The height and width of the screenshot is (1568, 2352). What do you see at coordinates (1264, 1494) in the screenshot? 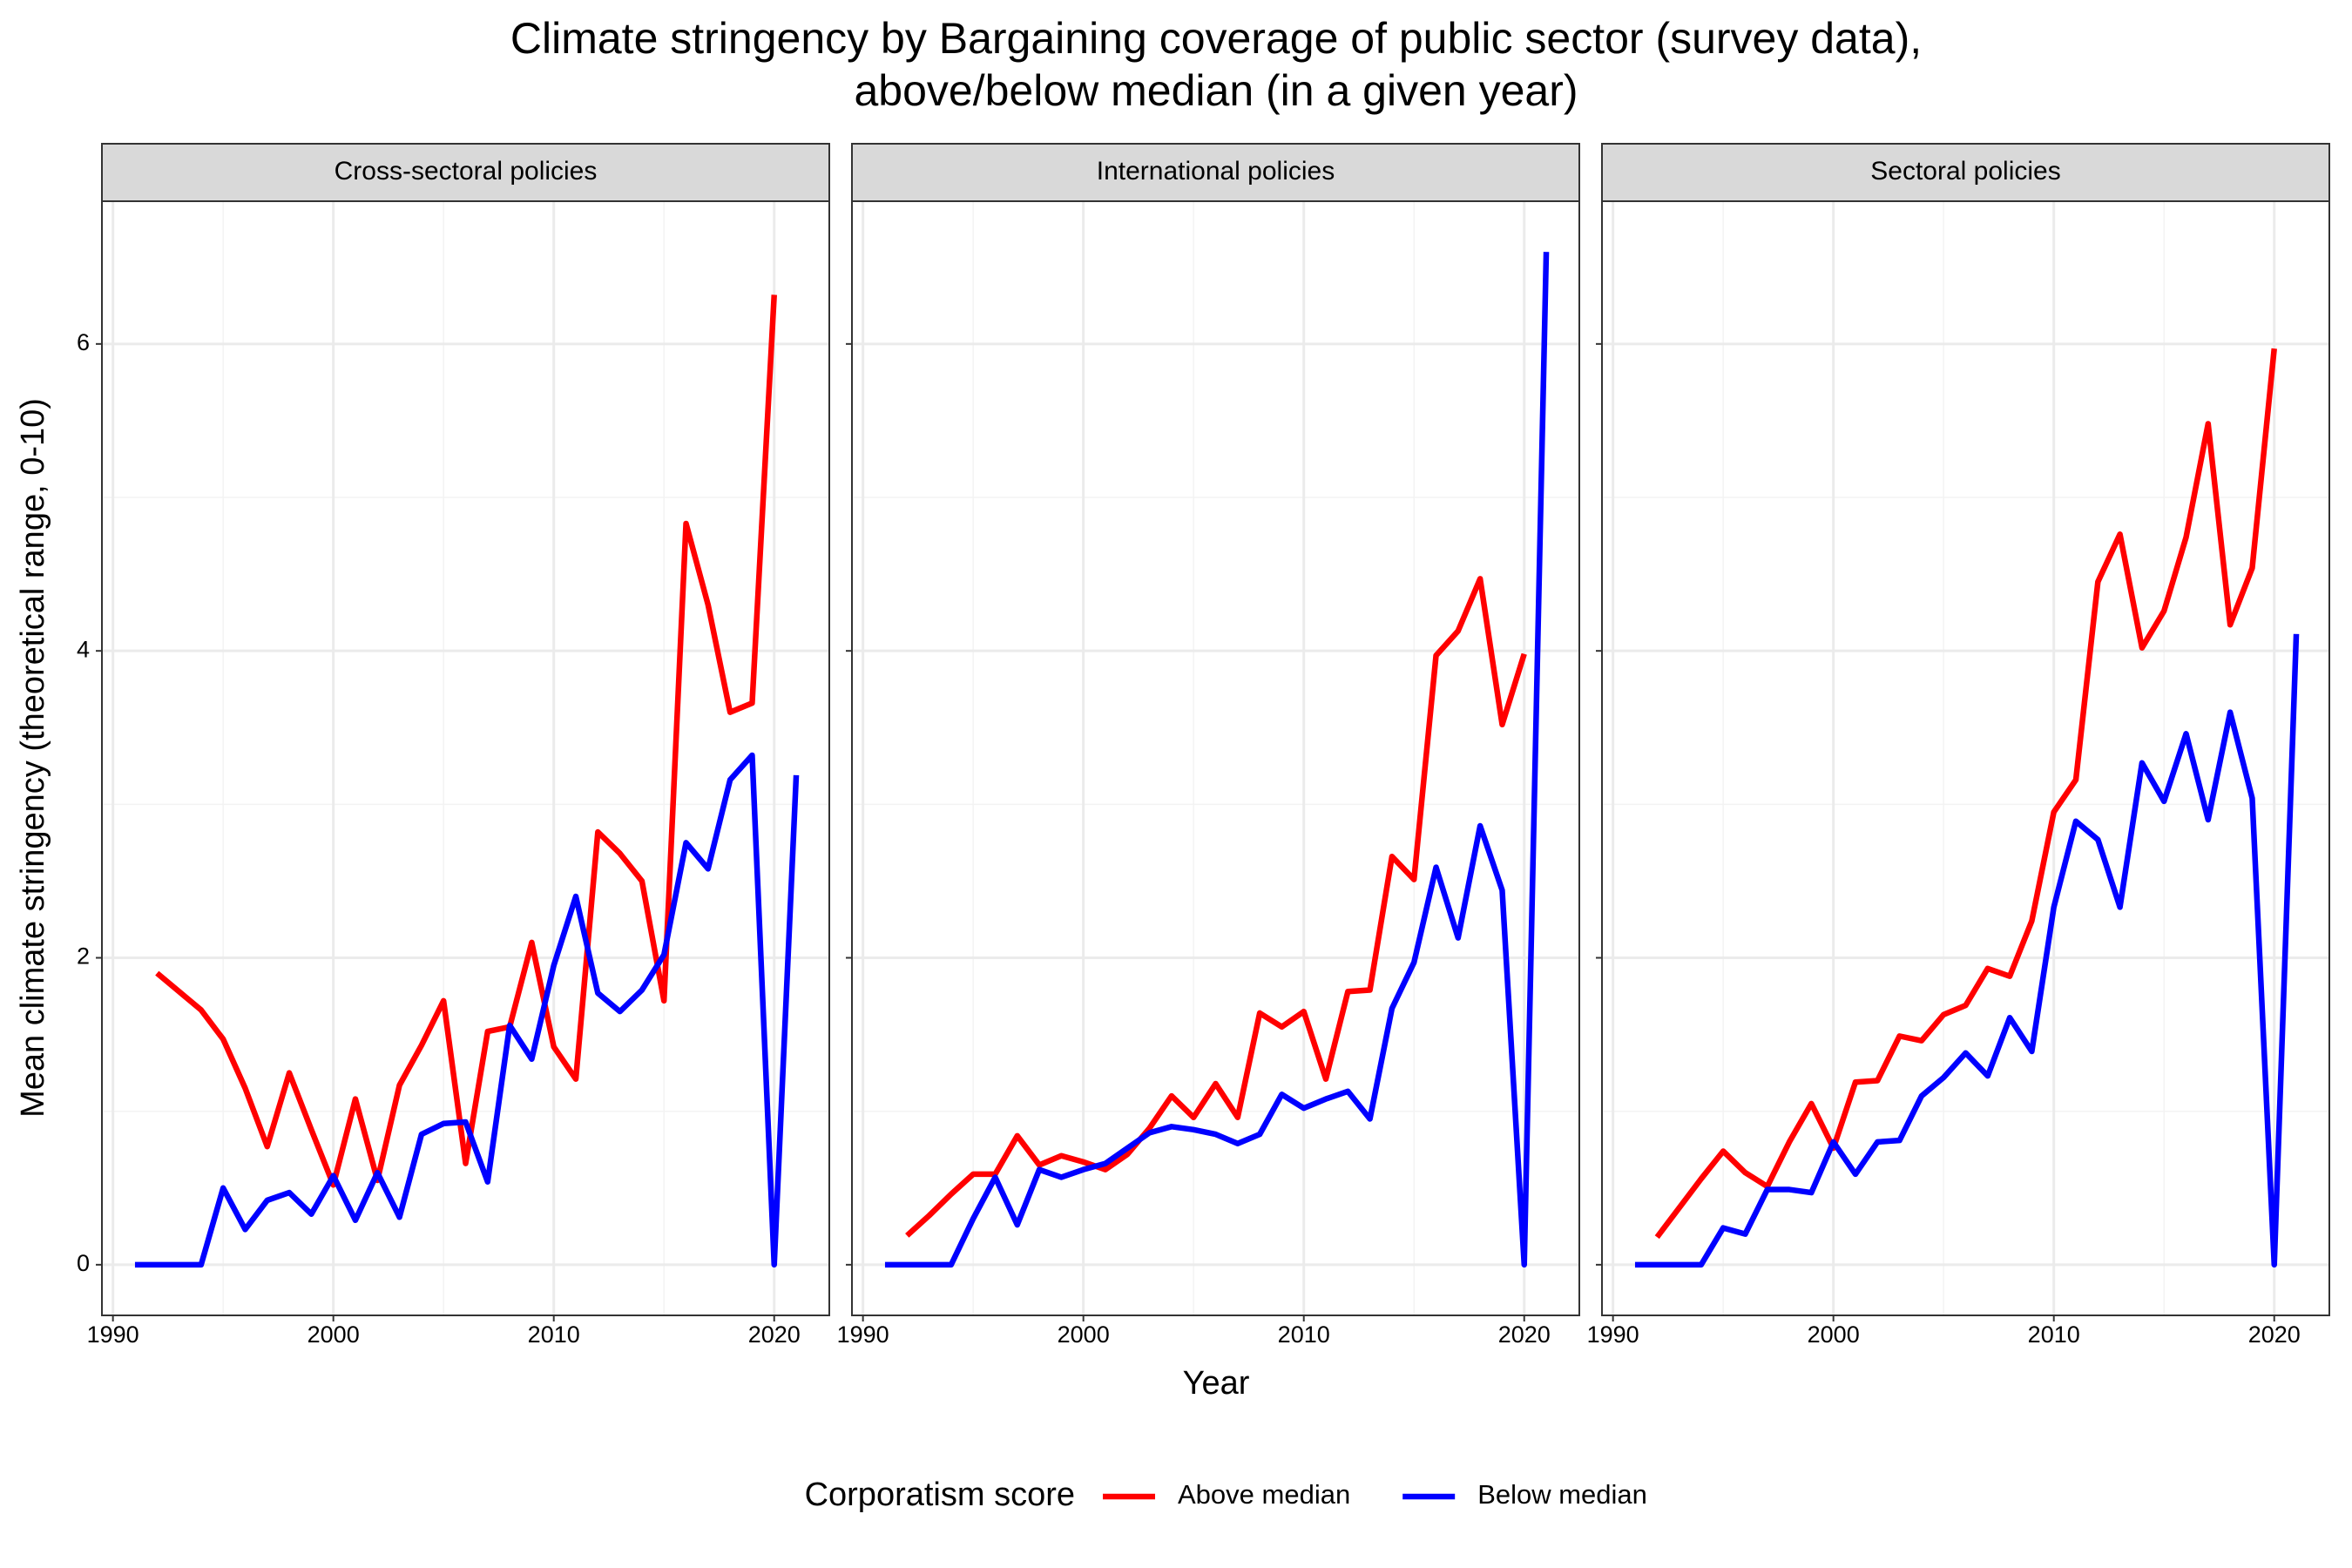
I see `legend-label: Above median` at bounding box center [1264, 1494].